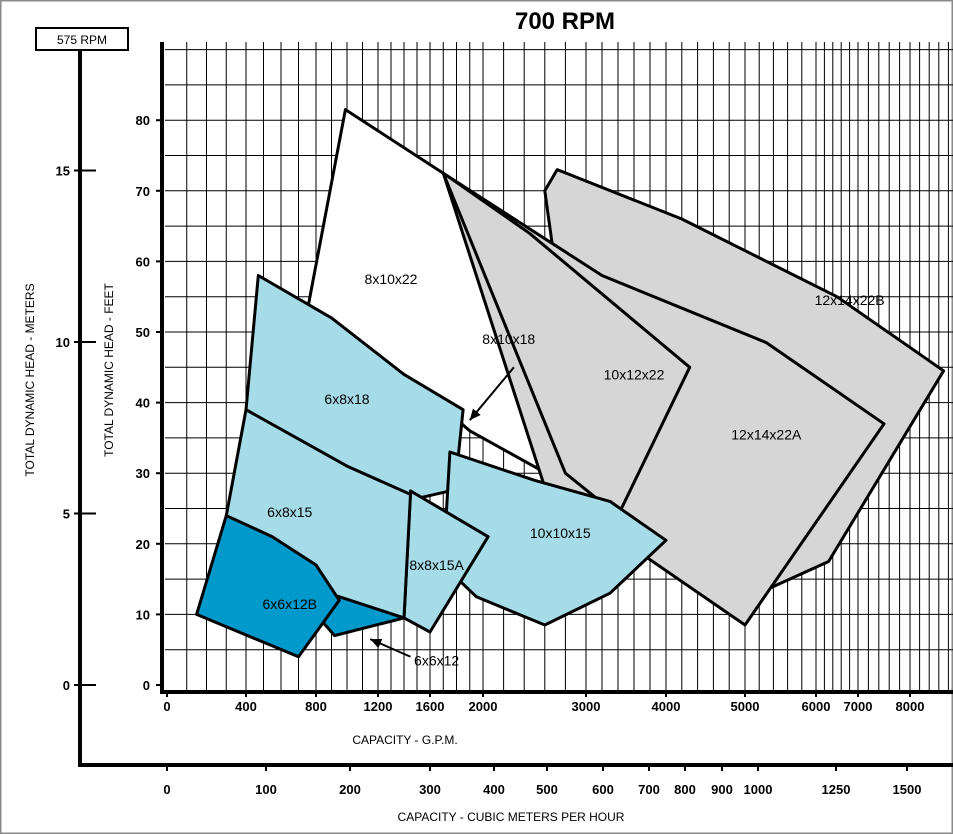 This screenshot has height=834, width=953. Describe the element at coordinates (146, 685) in the screenshot. I see `y-tick-label: 0` at that location.